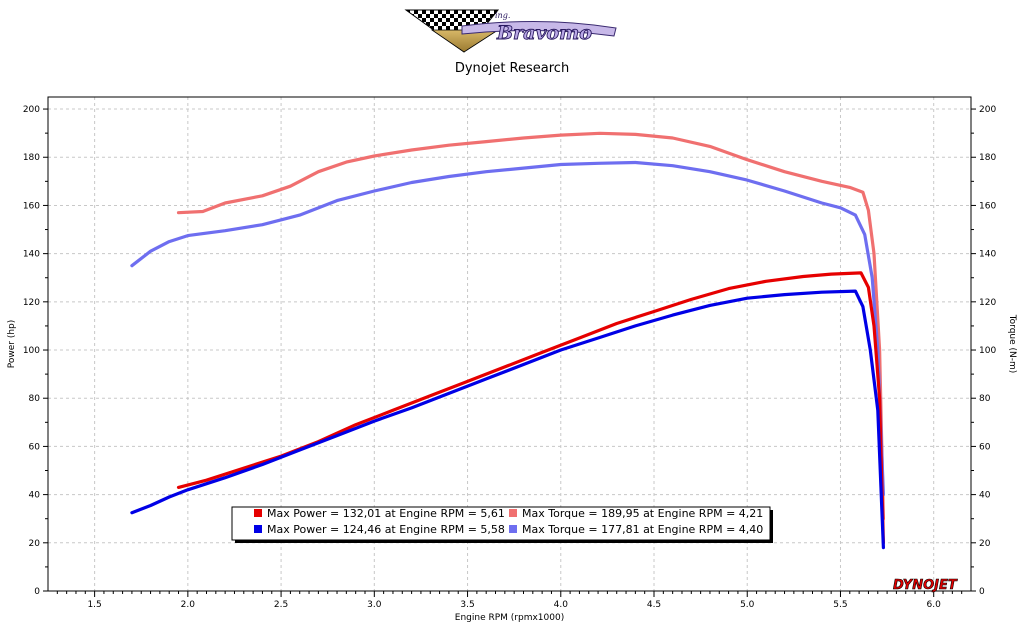 Image resolution: width=1024 pixels, height=640 pixels. I want to click on y-tick-label-left: 200, so click(31, 110).